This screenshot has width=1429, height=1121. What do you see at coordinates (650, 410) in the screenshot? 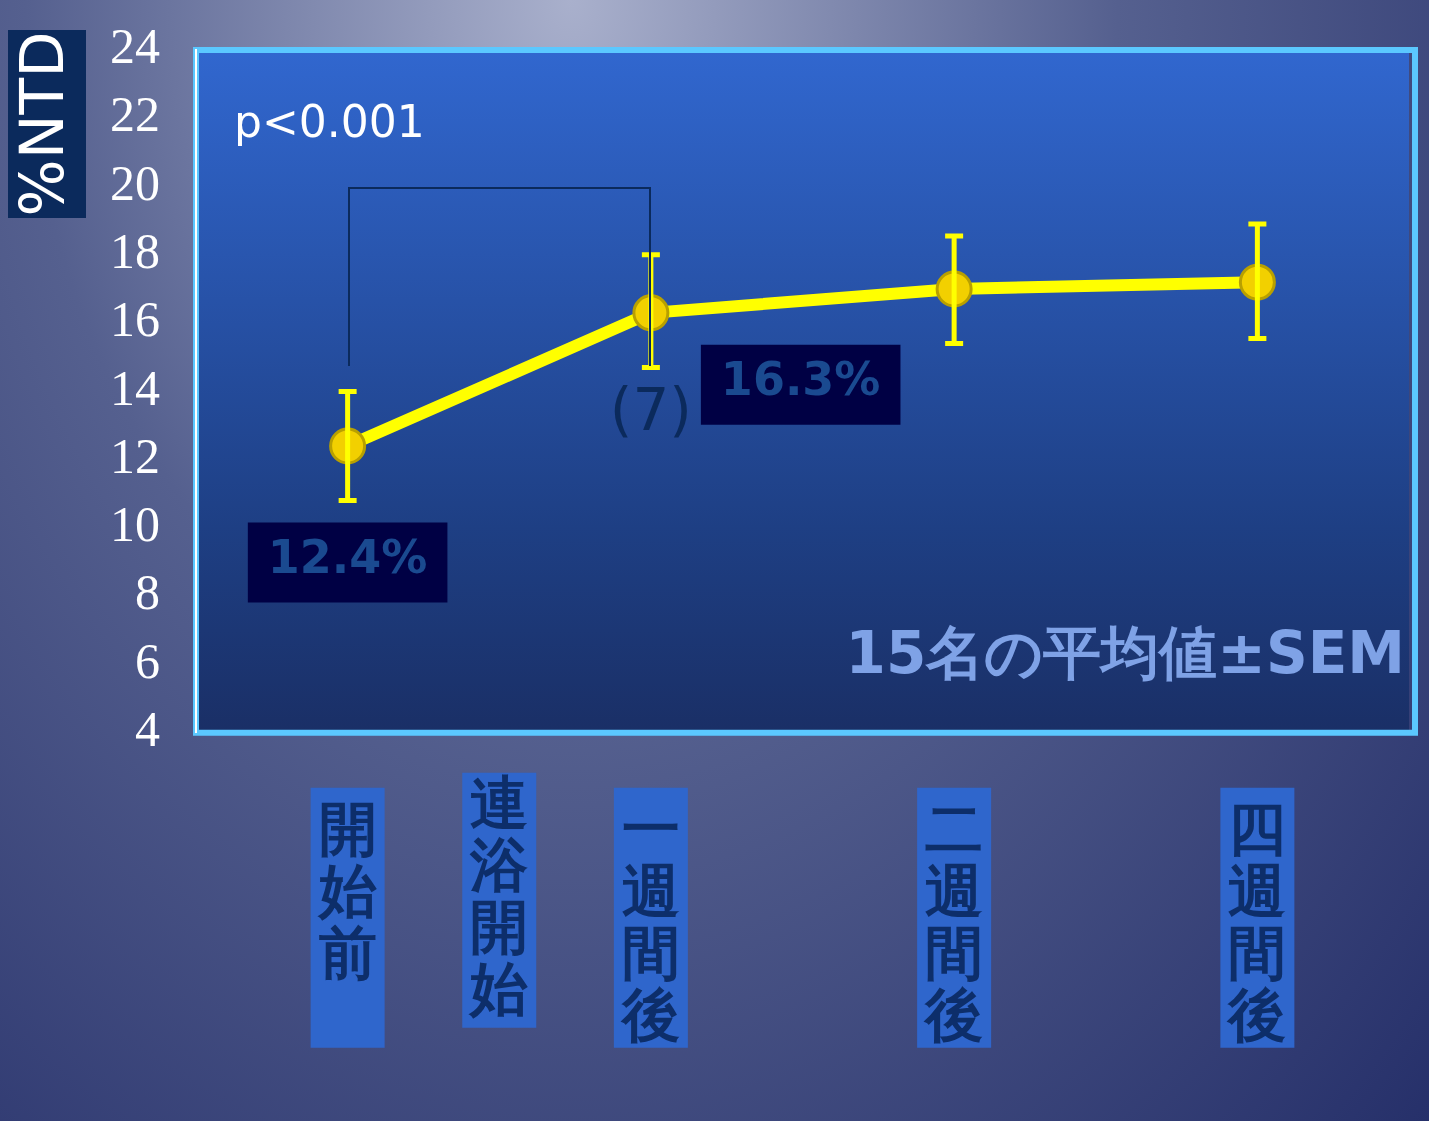
I see `annotation: (7)` at bounding box center [650, 410].